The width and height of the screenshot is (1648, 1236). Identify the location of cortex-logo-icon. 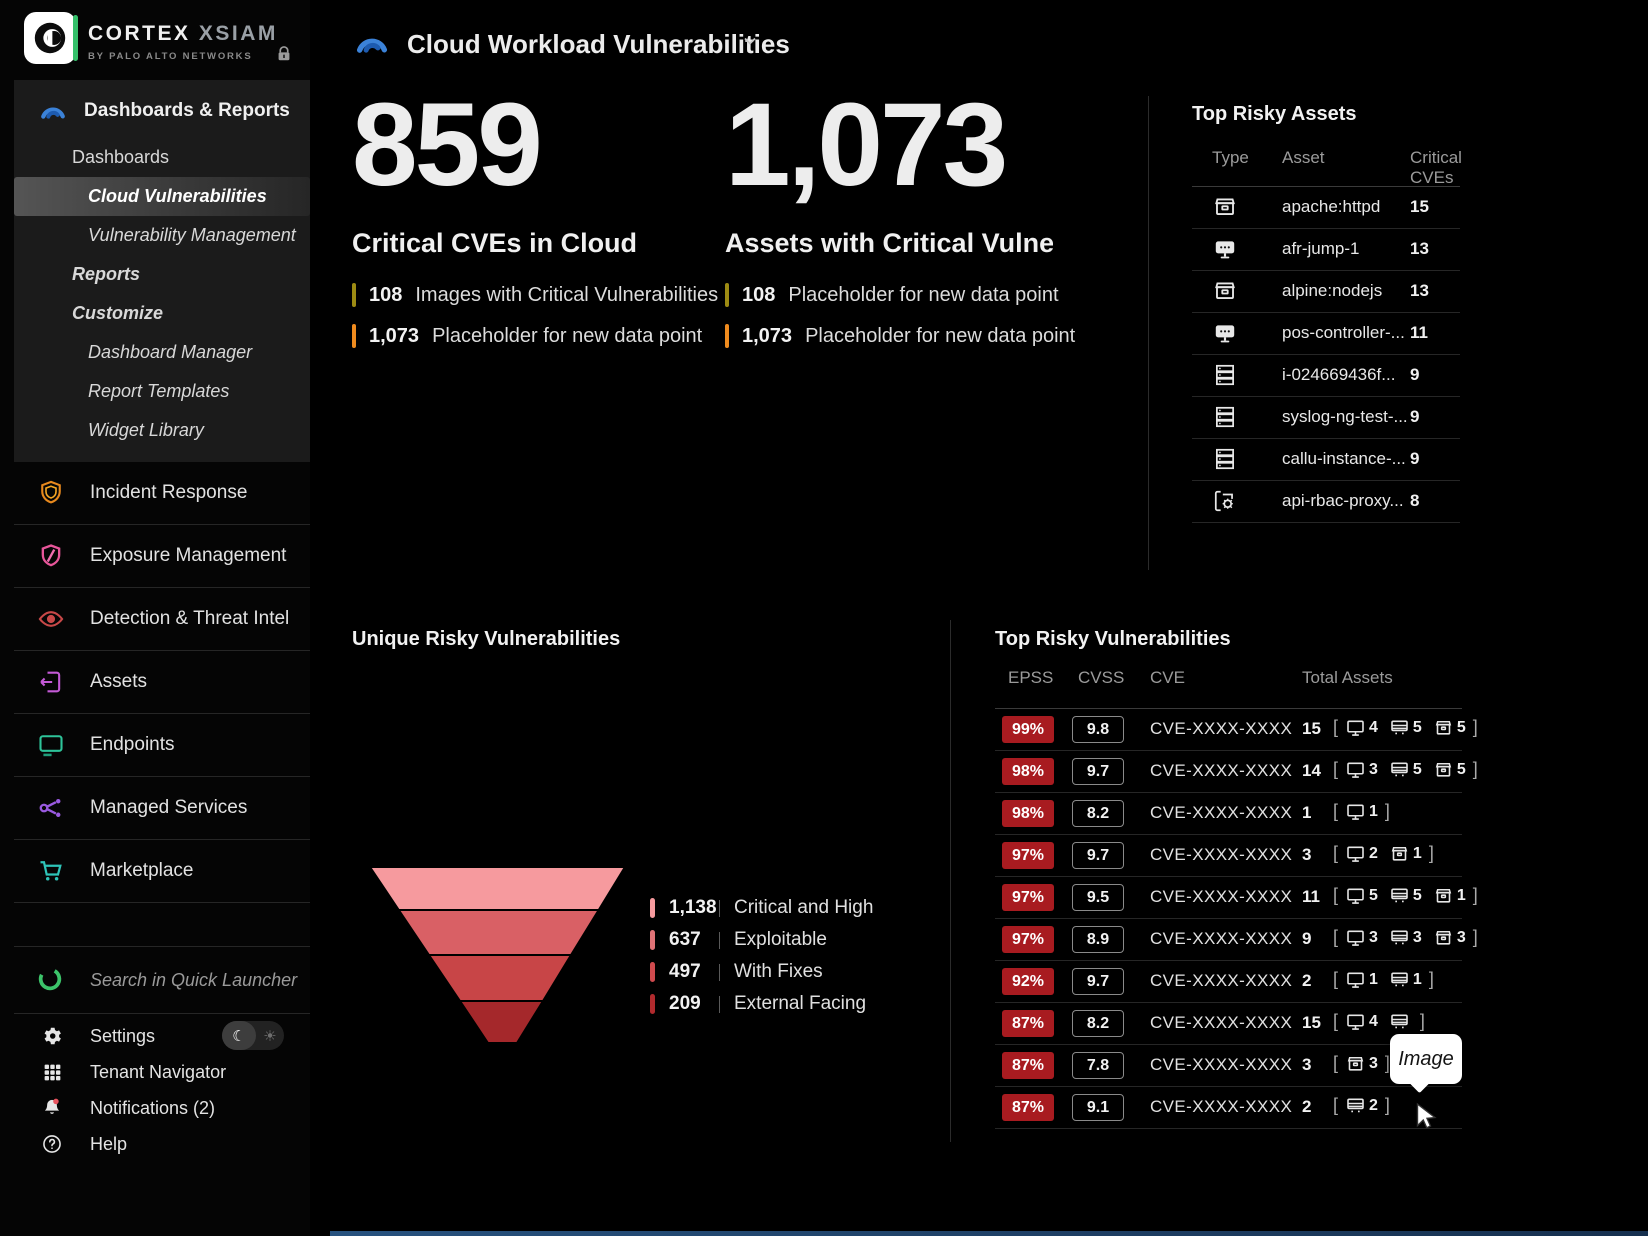
(50, 38).